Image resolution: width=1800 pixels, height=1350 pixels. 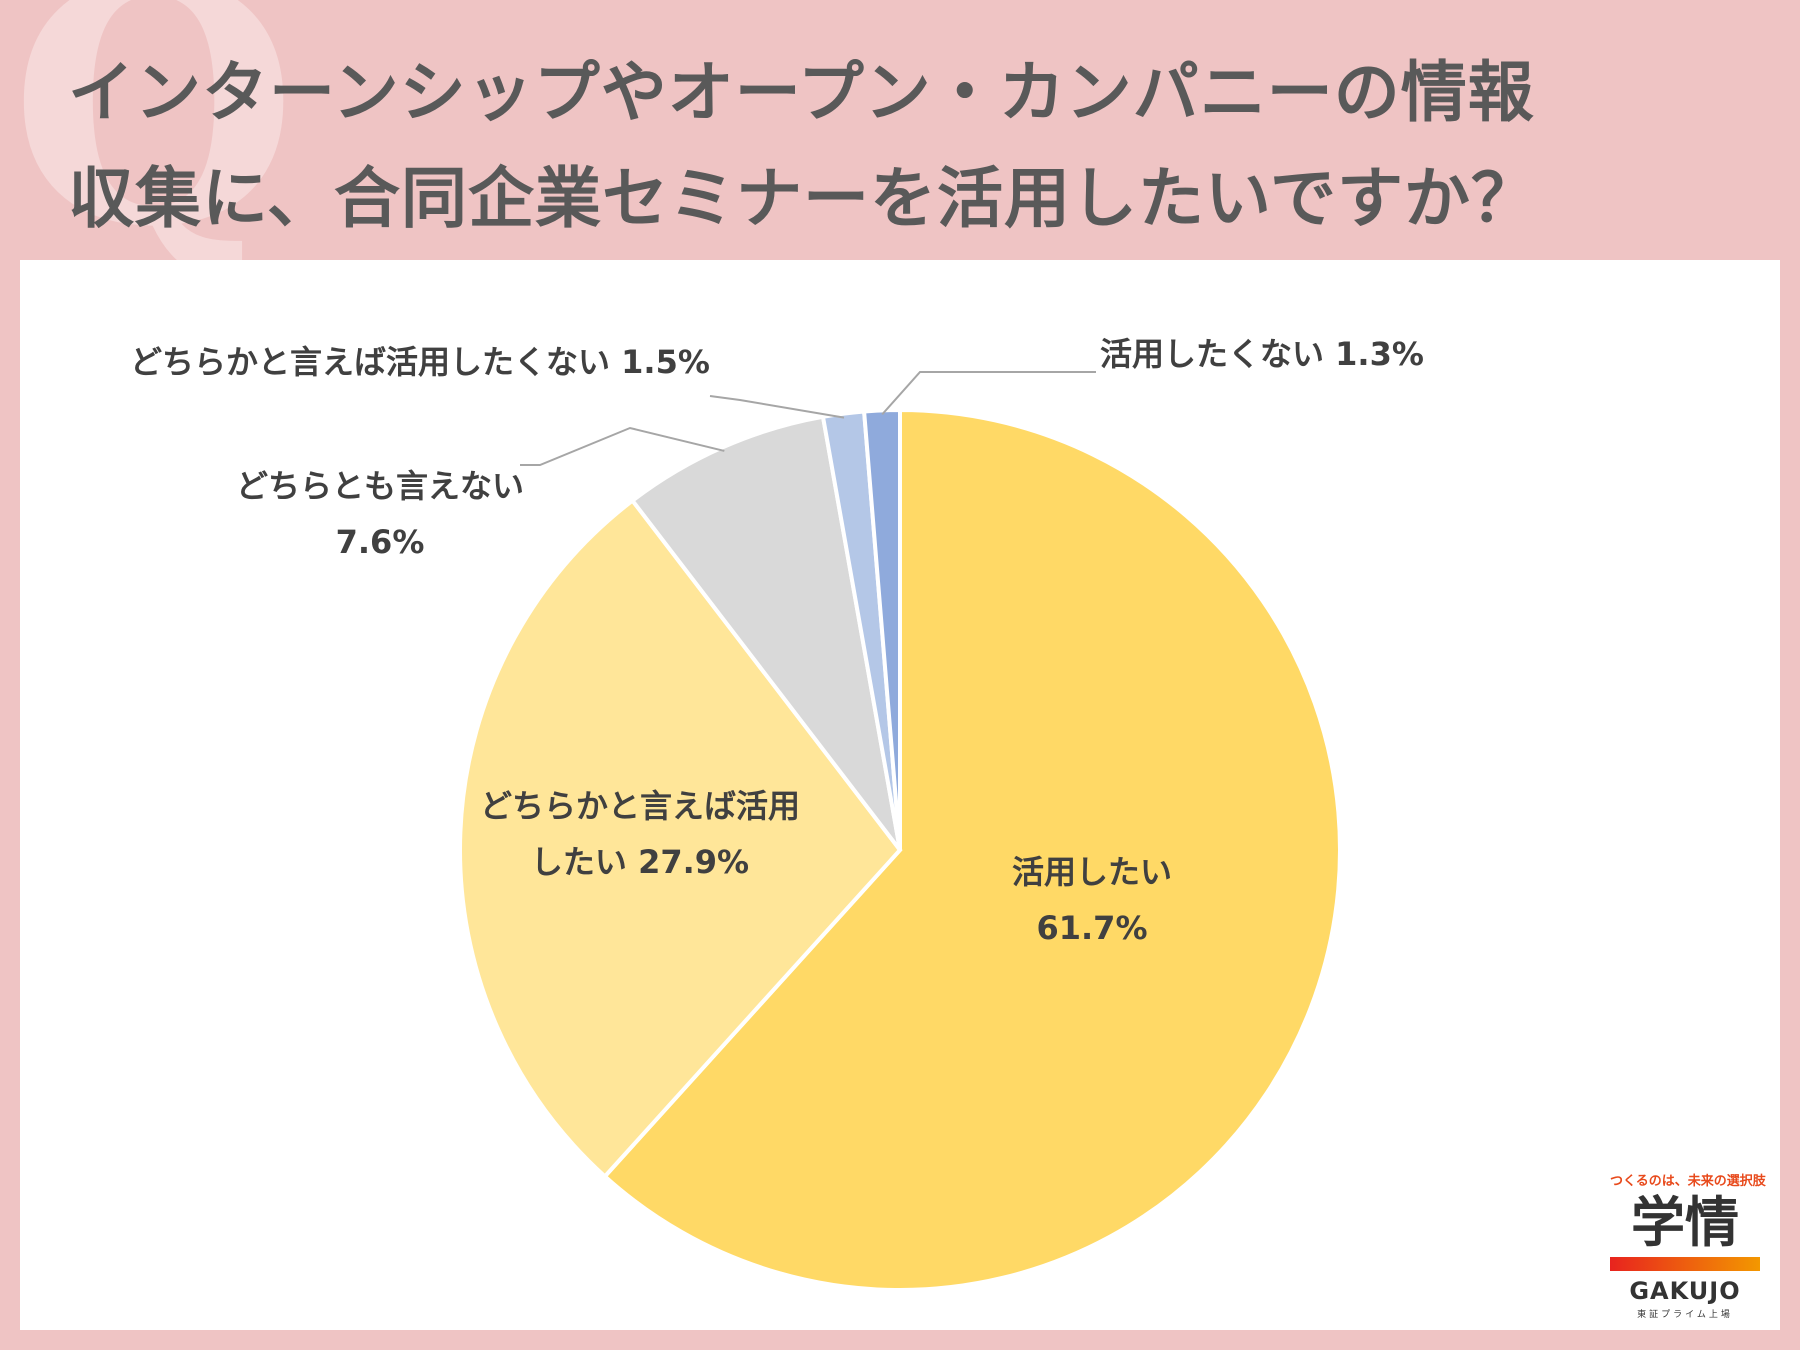 I want to click on slice-label-4-name: 活用したくない, so click(x=1212, y=354).